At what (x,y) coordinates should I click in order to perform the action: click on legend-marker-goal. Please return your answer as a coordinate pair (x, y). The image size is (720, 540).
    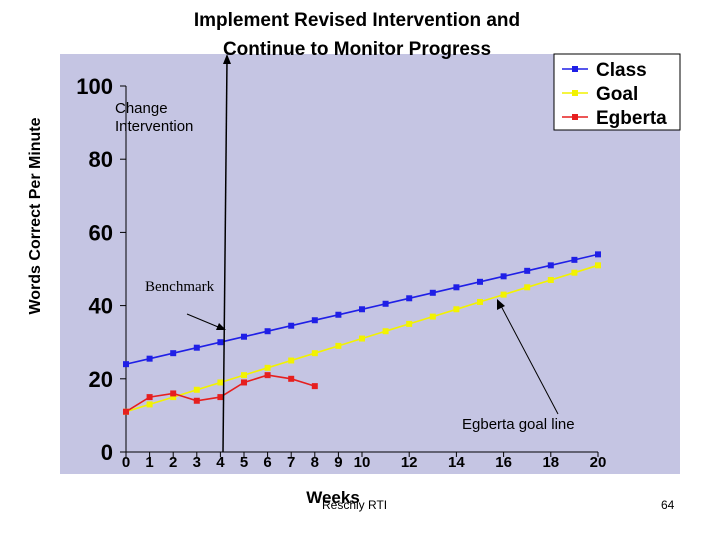
    Looking at the image, I should click on (575, 93).